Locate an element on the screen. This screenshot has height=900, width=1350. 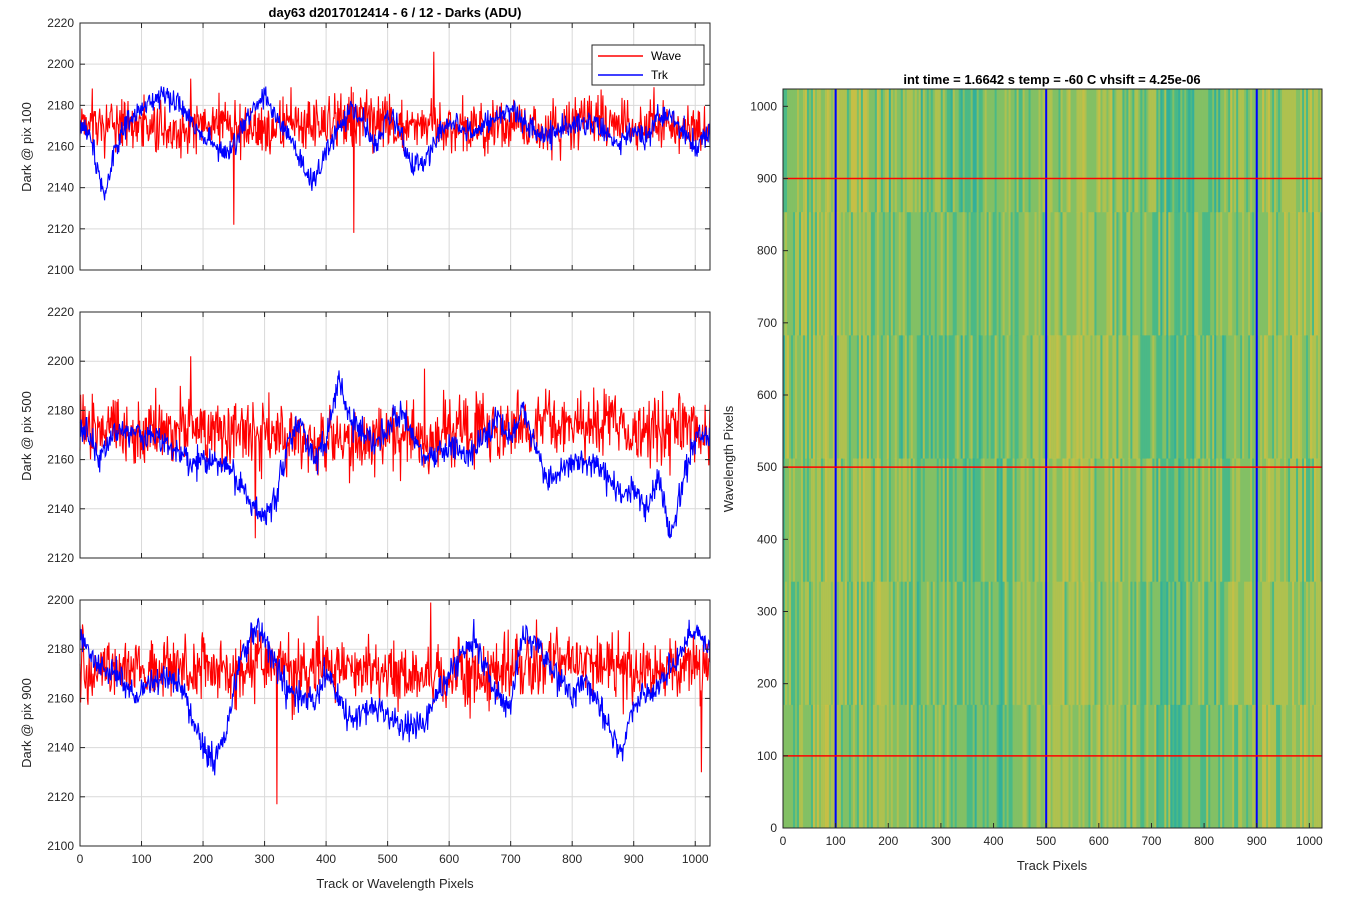
x-tick-label: 700 is located at coordinates (1151, 841).